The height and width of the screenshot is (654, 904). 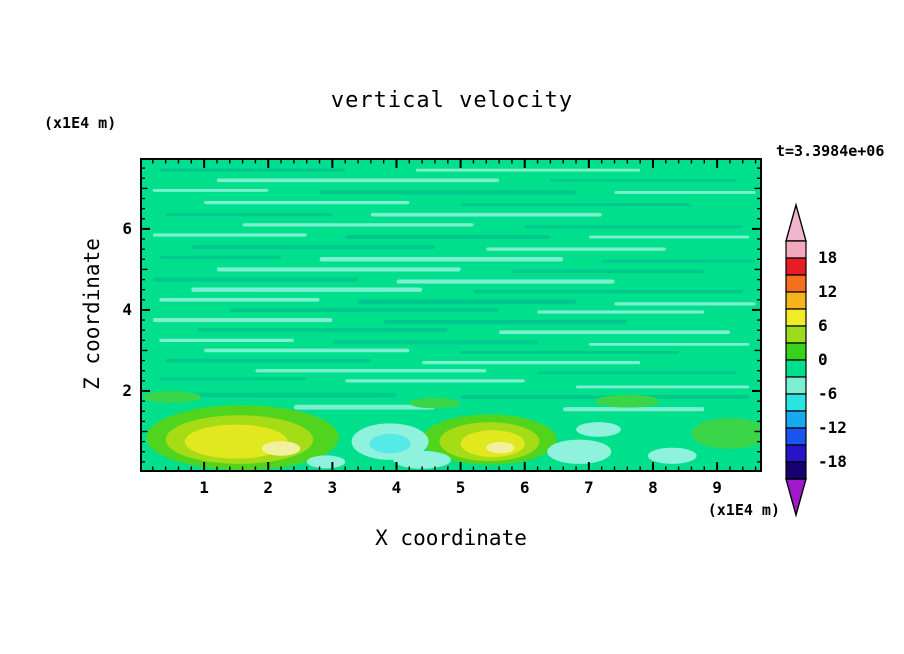 I want to click on x-tick-label: 5, so click(x=460, y=487).